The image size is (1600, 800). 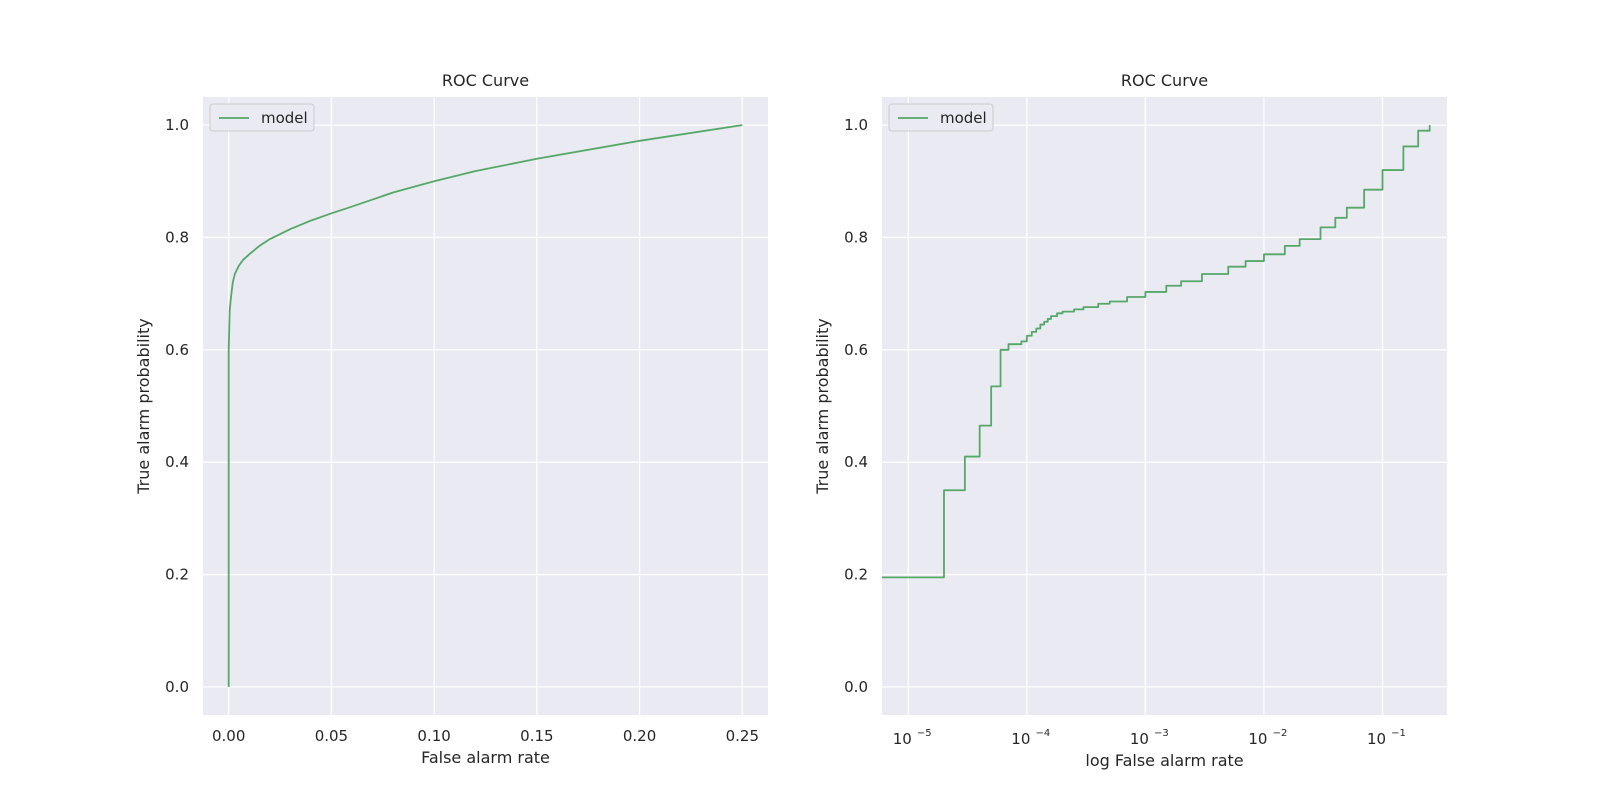 What do you see at coordinates (485, 757) in the screenshot?
I see `x-axis-label: False alarm rate` at bounding box center [485, 757].